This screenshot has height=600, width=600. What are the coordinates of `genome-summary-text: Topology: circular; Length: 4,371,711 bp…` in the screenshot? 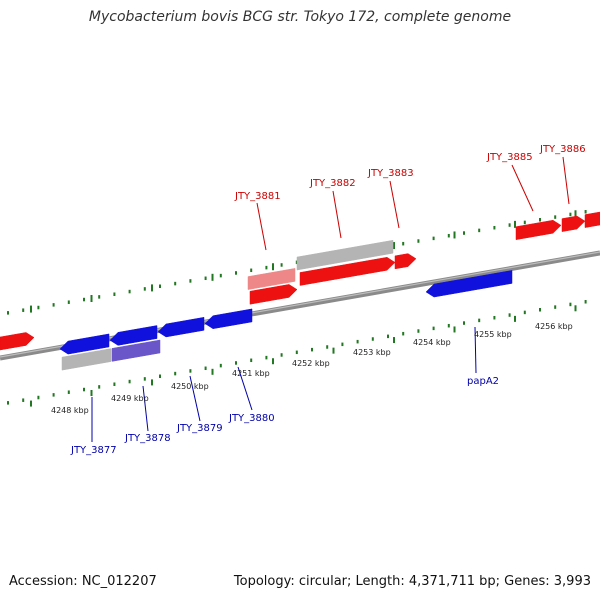 It's located at (412, 581).